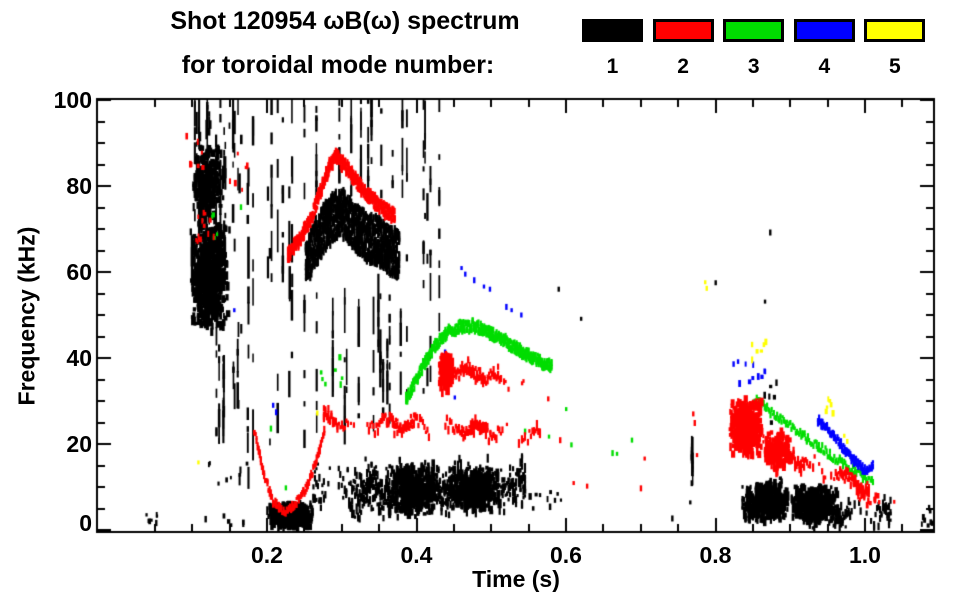  I want to click on legend-label-mode-1: 1, so click(612, 66).